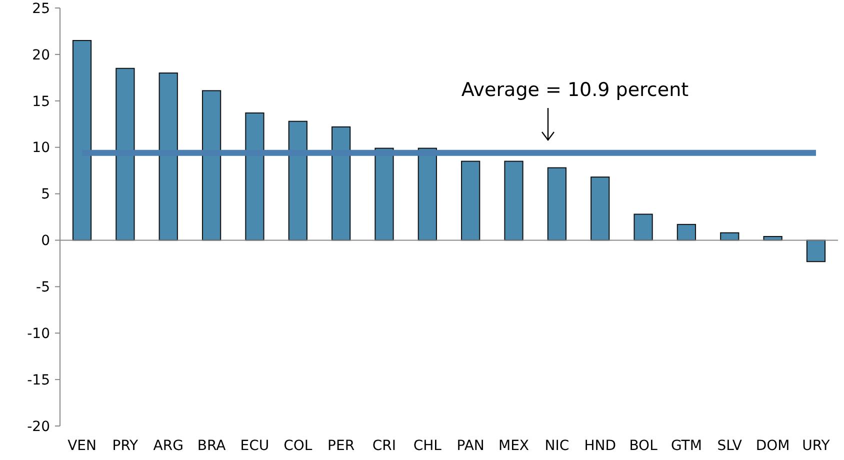 Image resolution: width=844 pixels, height=460 pixels. I want to click on y-tick-label: 15, so click(41, 102).